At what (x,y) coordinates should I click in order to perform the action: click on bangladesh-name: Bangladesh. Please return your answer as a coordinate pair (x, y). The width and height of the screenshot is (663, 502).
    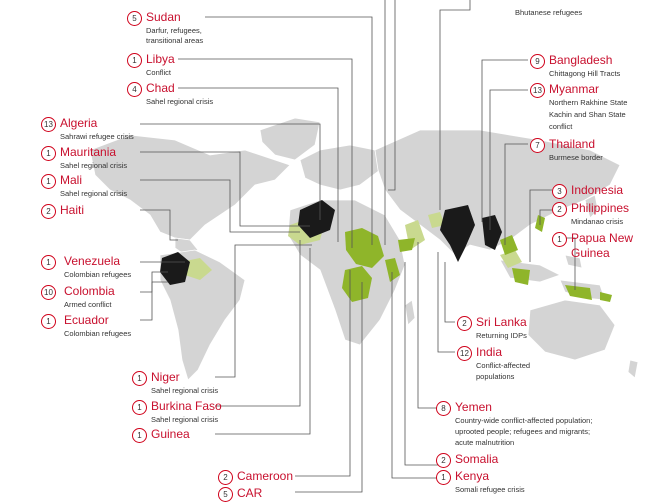
    Looking at the image, I should click on (581, 60).